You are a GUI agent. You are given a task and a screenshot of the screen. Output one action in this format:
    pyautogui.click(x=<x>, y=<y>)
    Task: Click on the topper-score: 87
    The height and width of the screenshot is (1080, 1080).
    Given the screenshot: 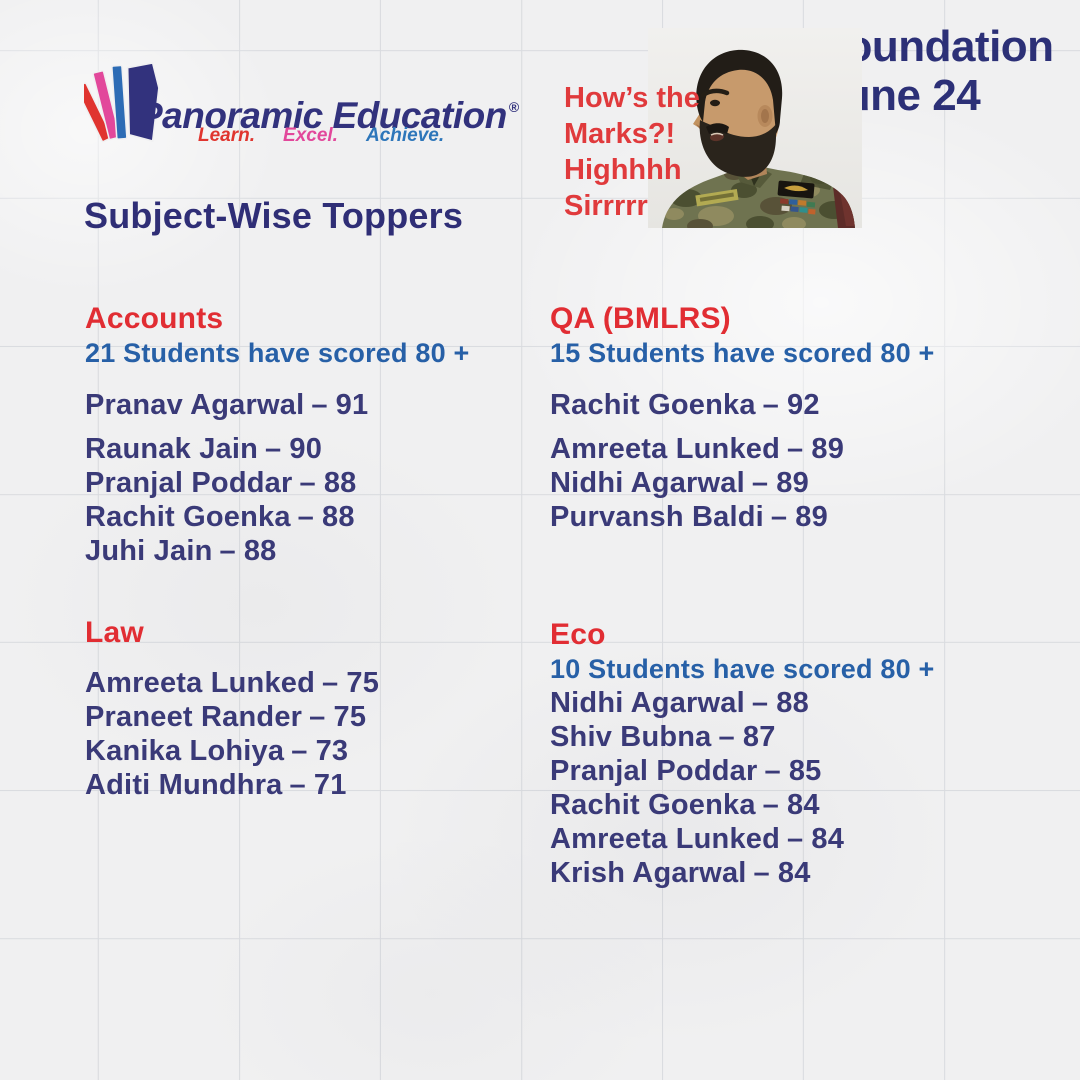 What is the action you would take?
    pyautogui.click(x=759, y=737)
    